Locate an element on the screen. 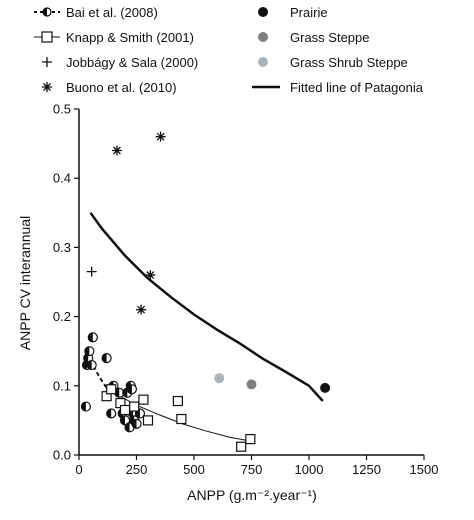 The image size is (474, 520). x-tick-label: 250 is located at coordinates (137, 469).